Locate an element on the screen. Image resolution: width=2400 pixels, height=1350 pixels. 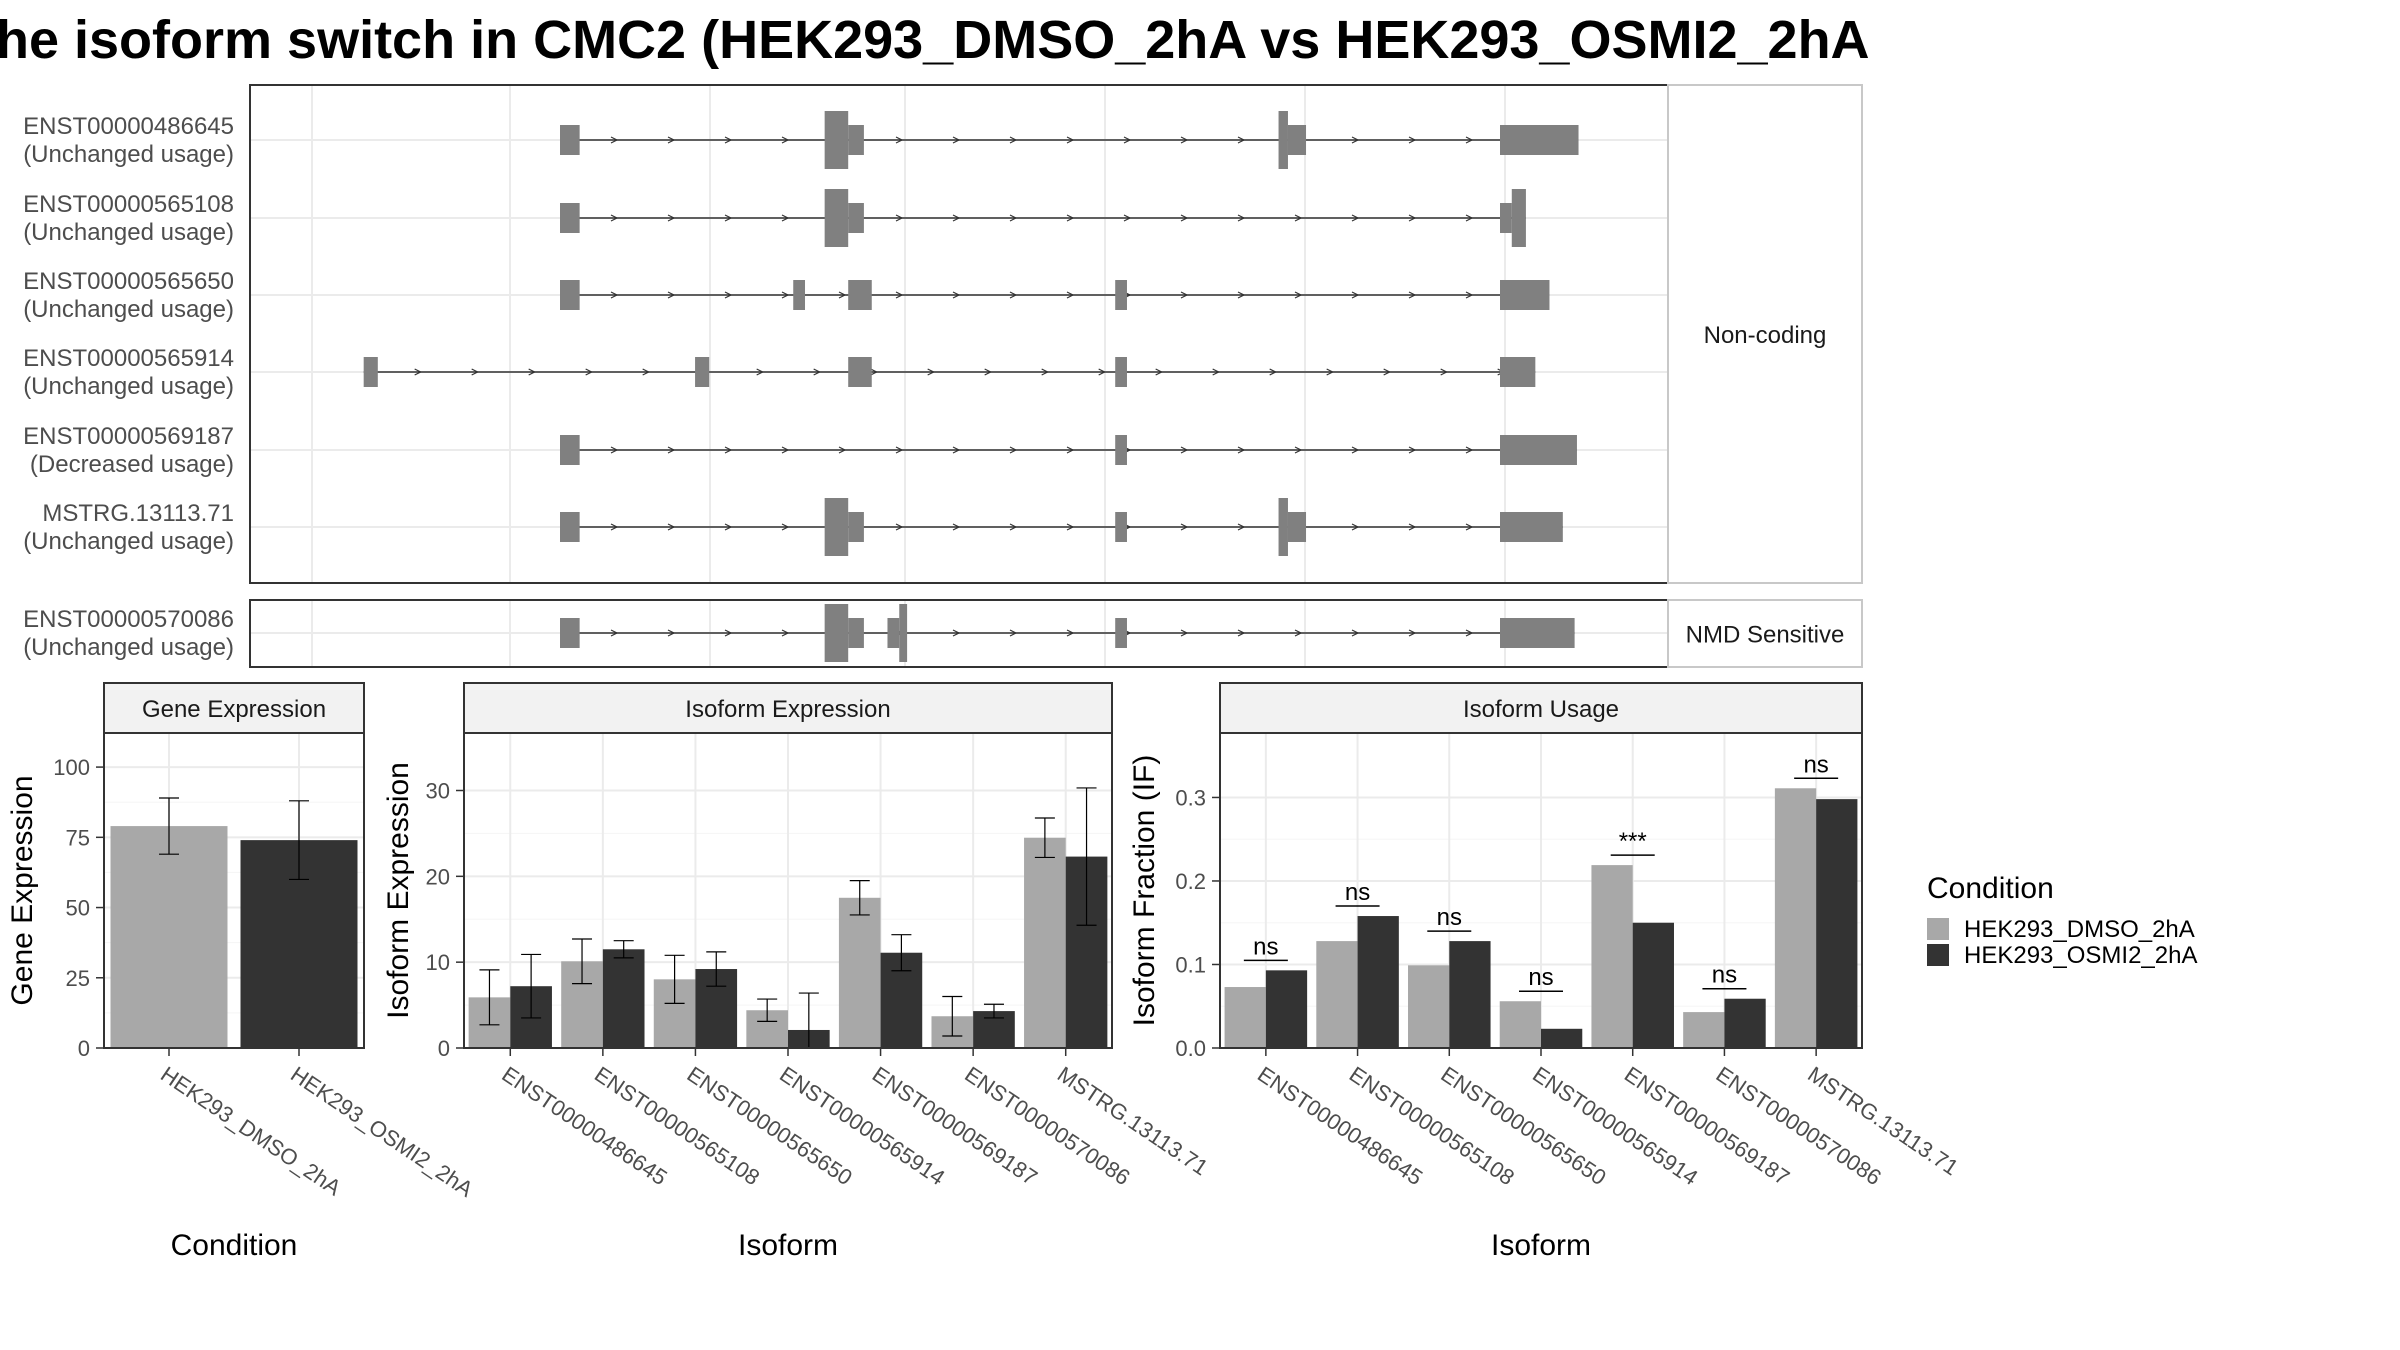
transcript-label: ENST00000570086(Unchanged usage) is located at coordinates (128, 633).